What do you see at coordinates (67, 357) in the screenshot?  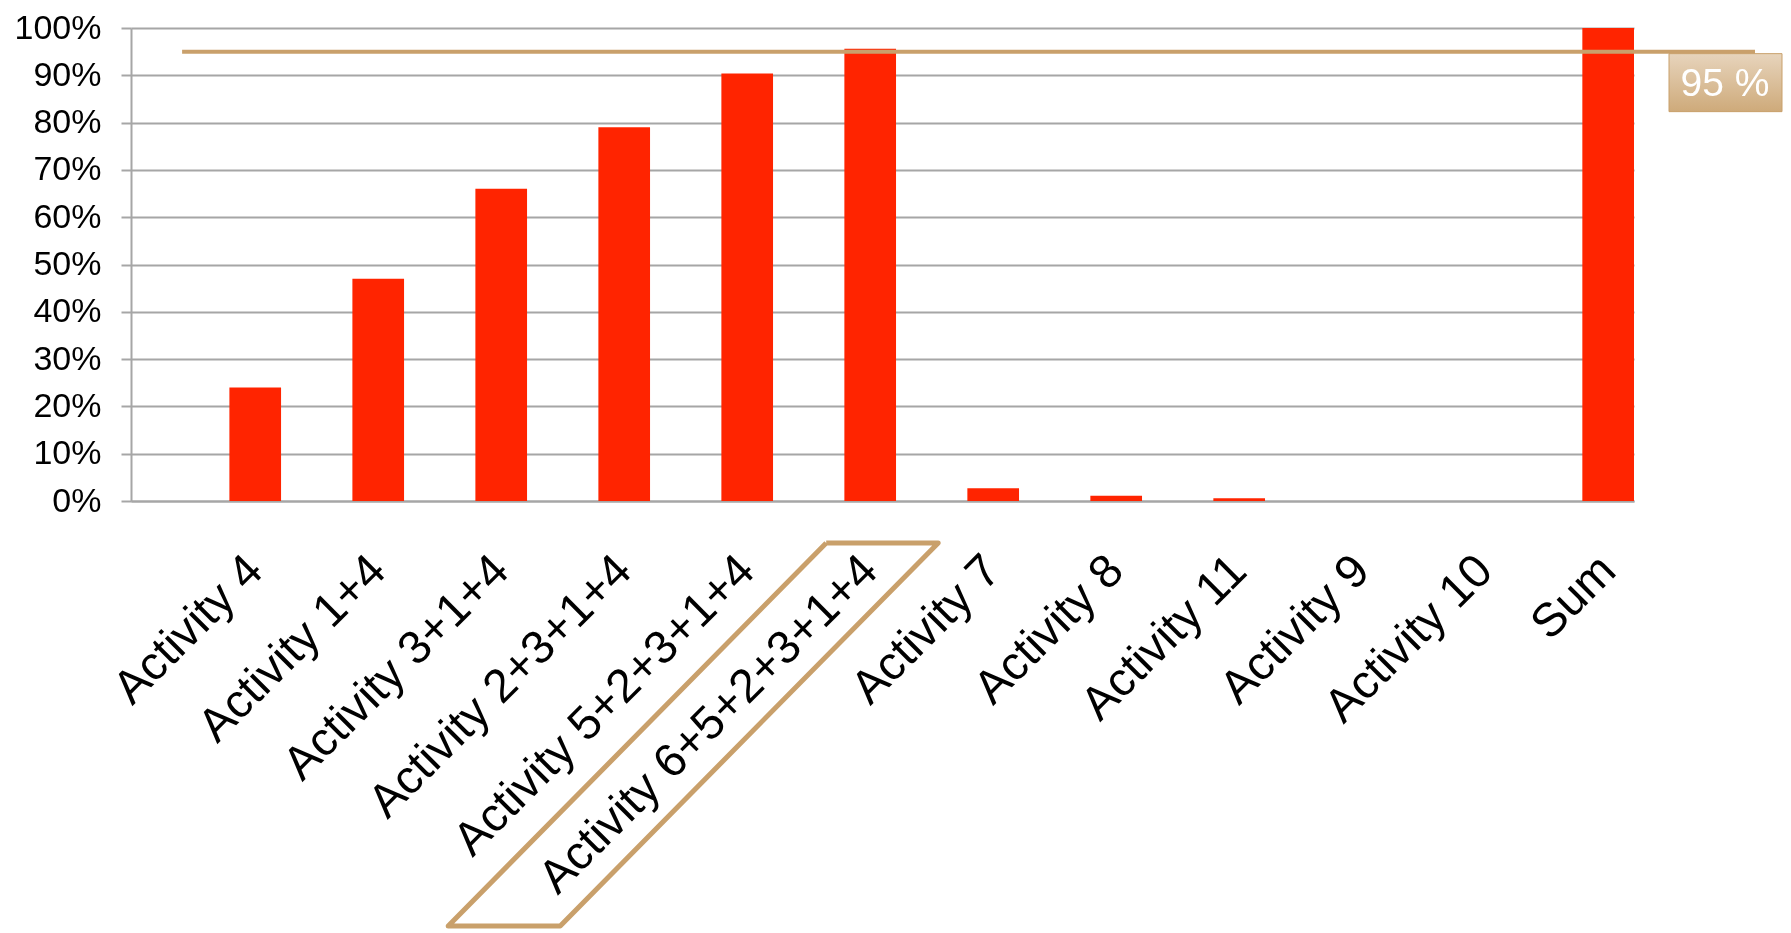 I see `y-tick-label: 30%` at bounding box center [67, 357].